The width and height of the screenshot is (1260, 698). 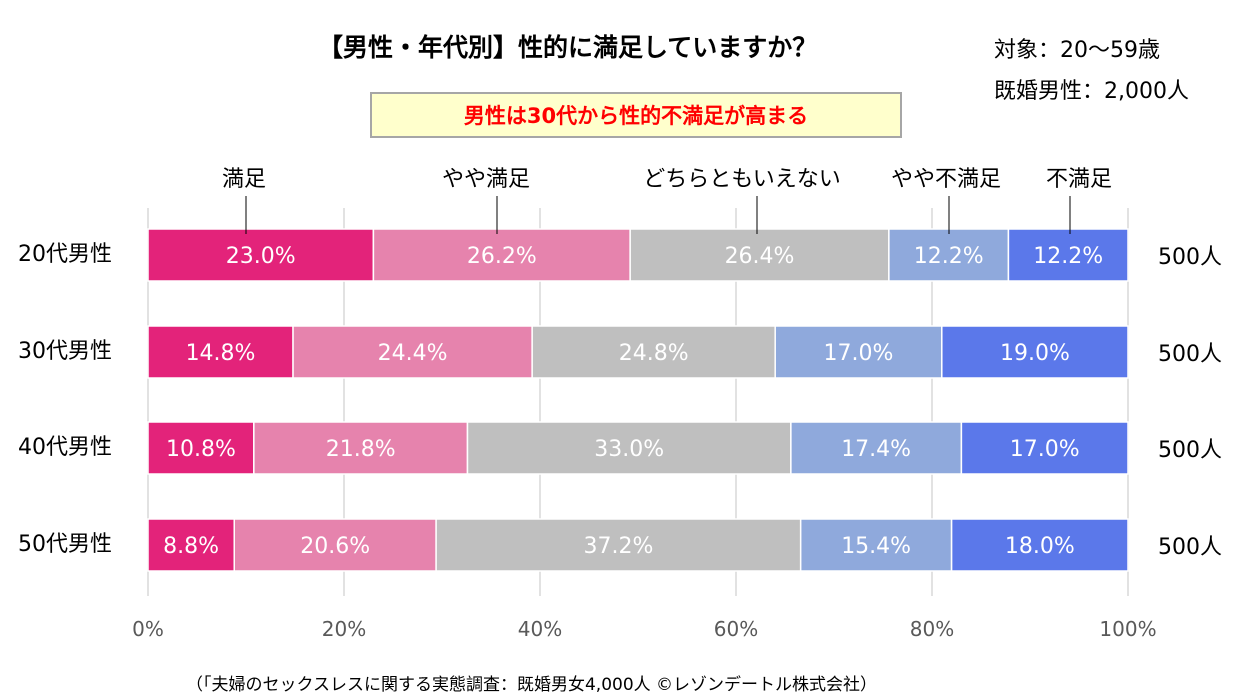 I want to click on callout-box: 男性は30代から性的不満足が高まる, so click(x=636, y=115).